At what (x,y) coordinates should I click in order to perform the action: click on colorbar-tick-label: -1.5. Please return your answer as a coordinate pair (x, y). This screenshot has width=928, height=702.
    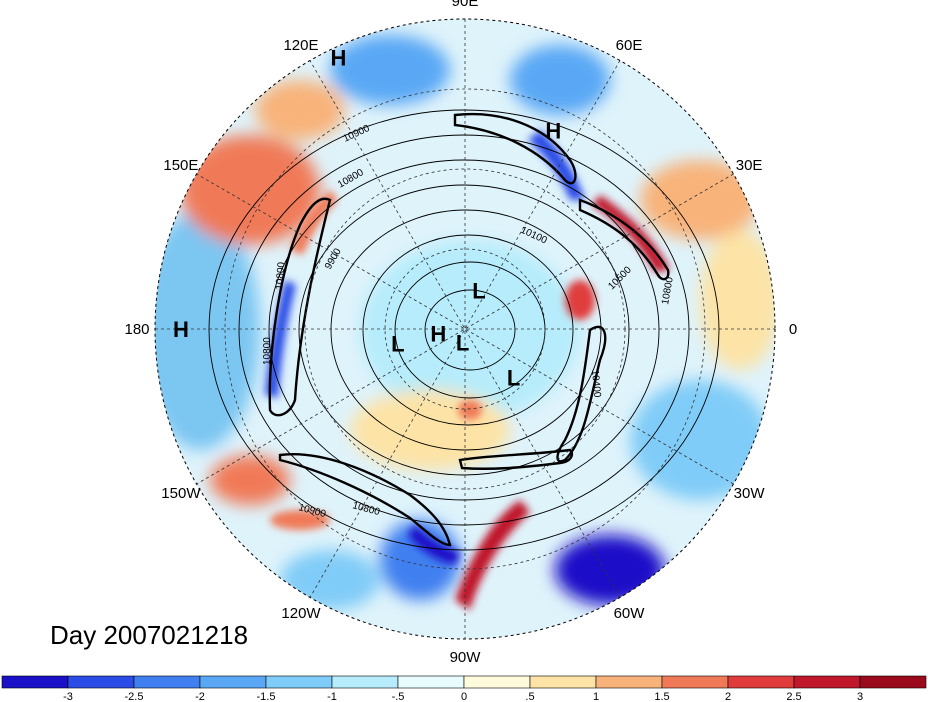
    Looking at the image, I should click on (266, 696).